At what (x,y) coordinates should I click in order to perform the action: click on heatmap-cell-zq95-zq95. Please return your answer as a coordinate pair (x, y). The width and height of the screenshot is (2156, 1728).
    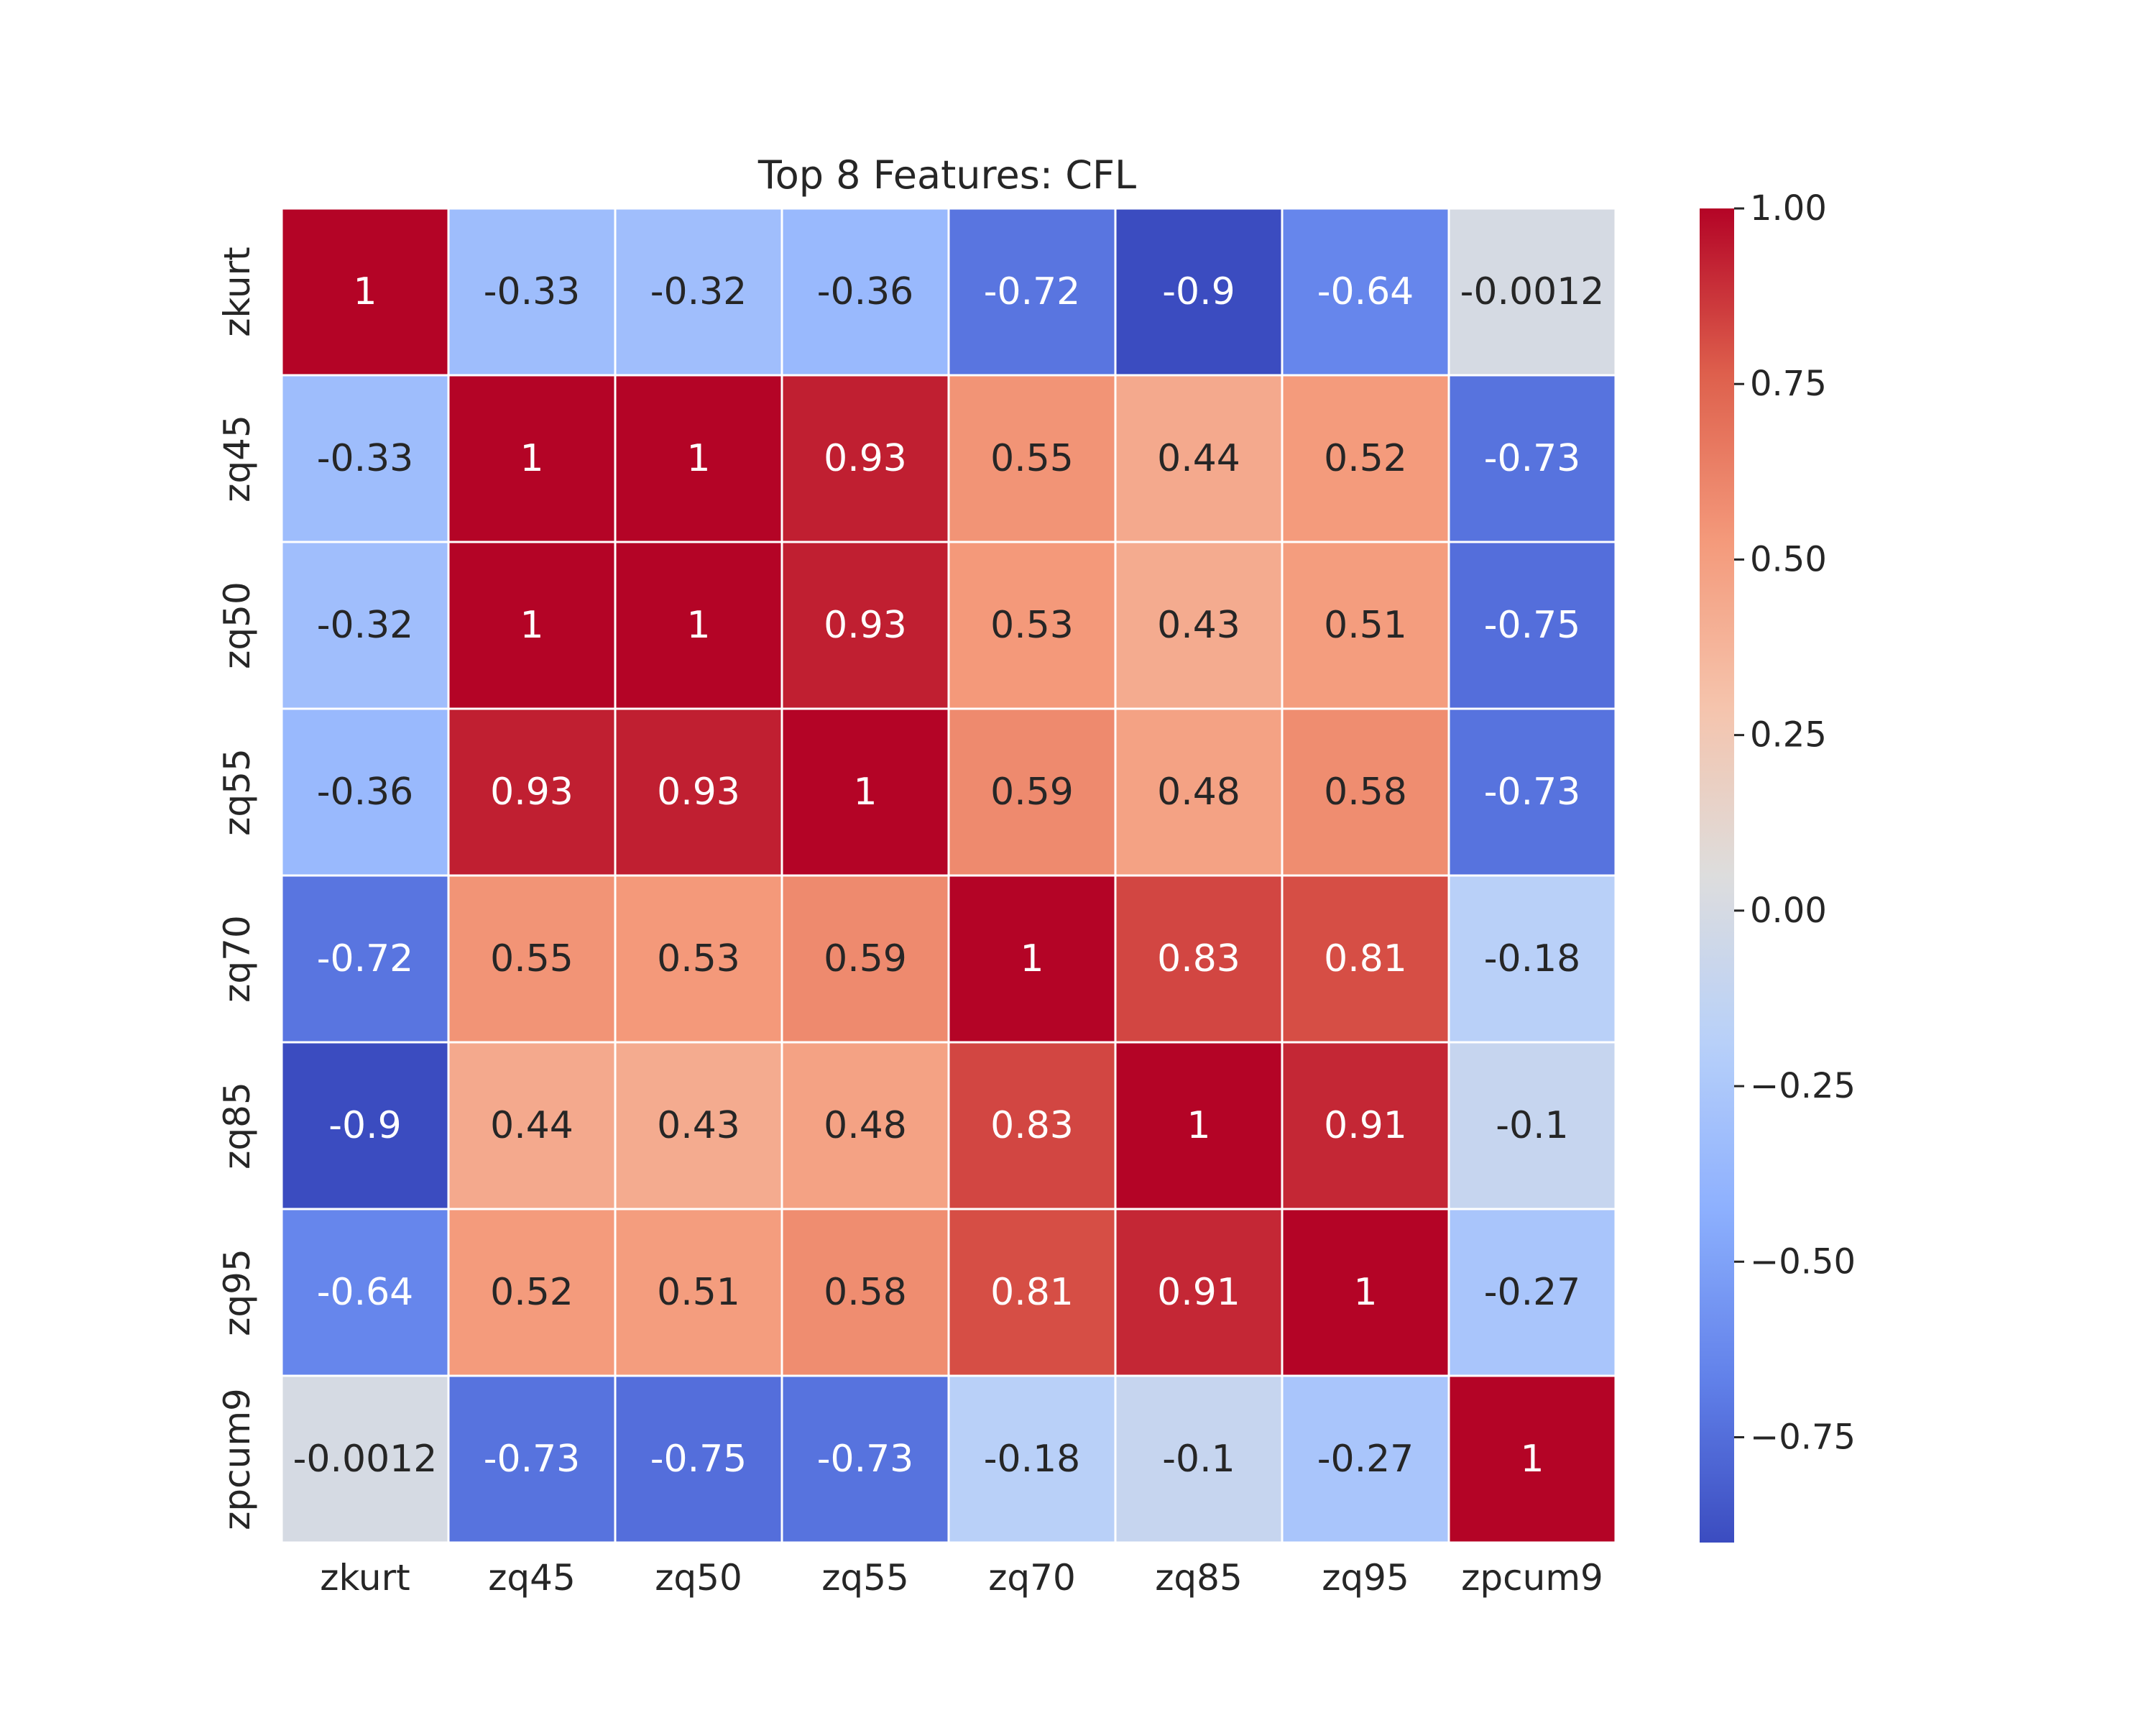
    Looking at the image, I should click on (1366, 1292).